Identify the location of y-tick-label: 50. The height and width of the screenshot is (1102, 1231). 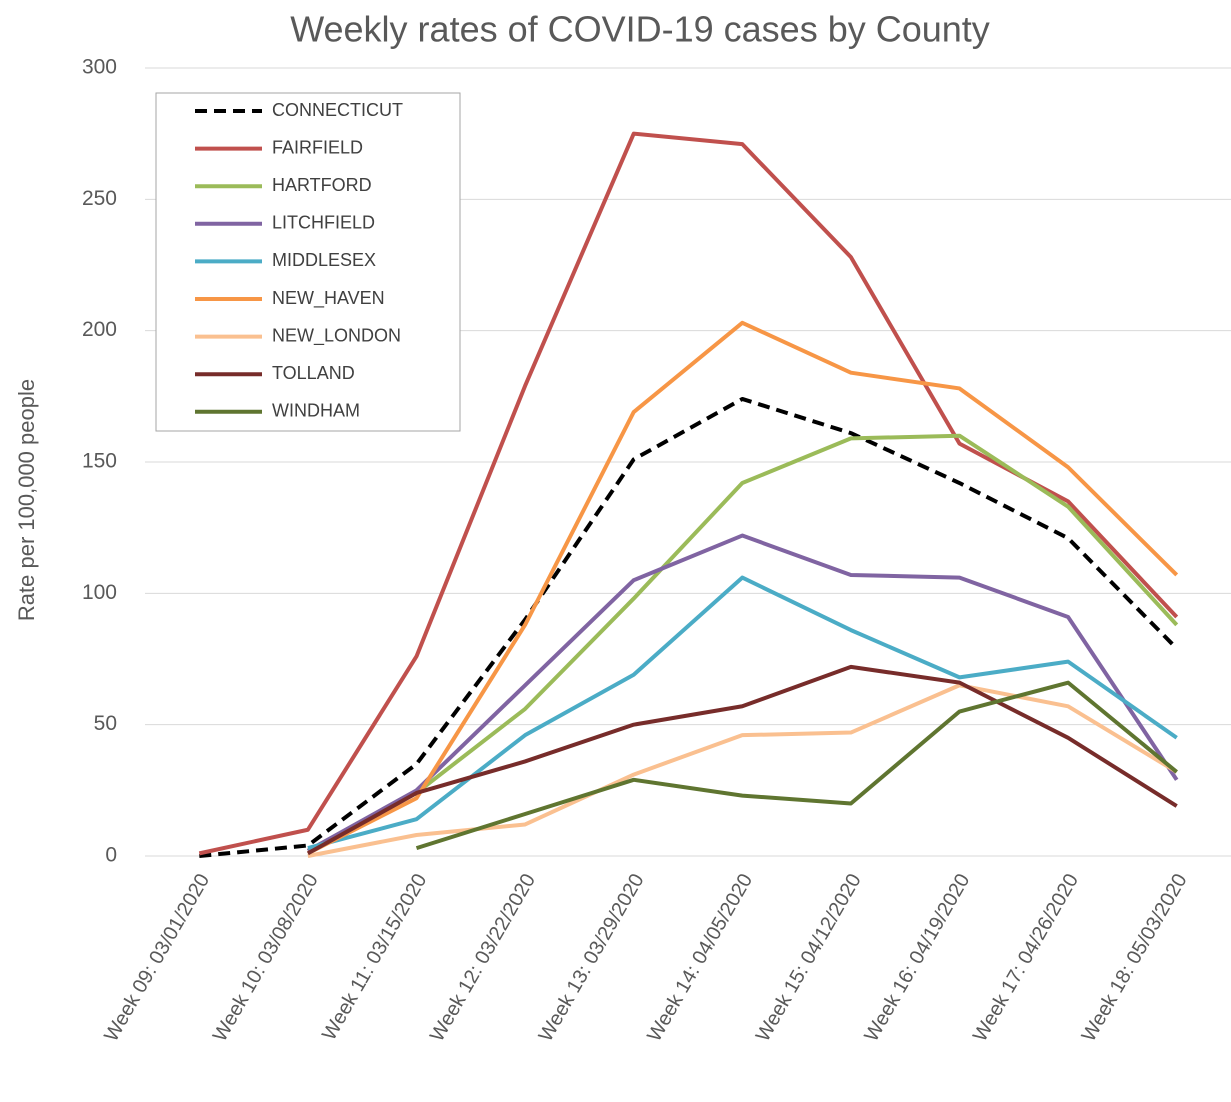
(105, 723).